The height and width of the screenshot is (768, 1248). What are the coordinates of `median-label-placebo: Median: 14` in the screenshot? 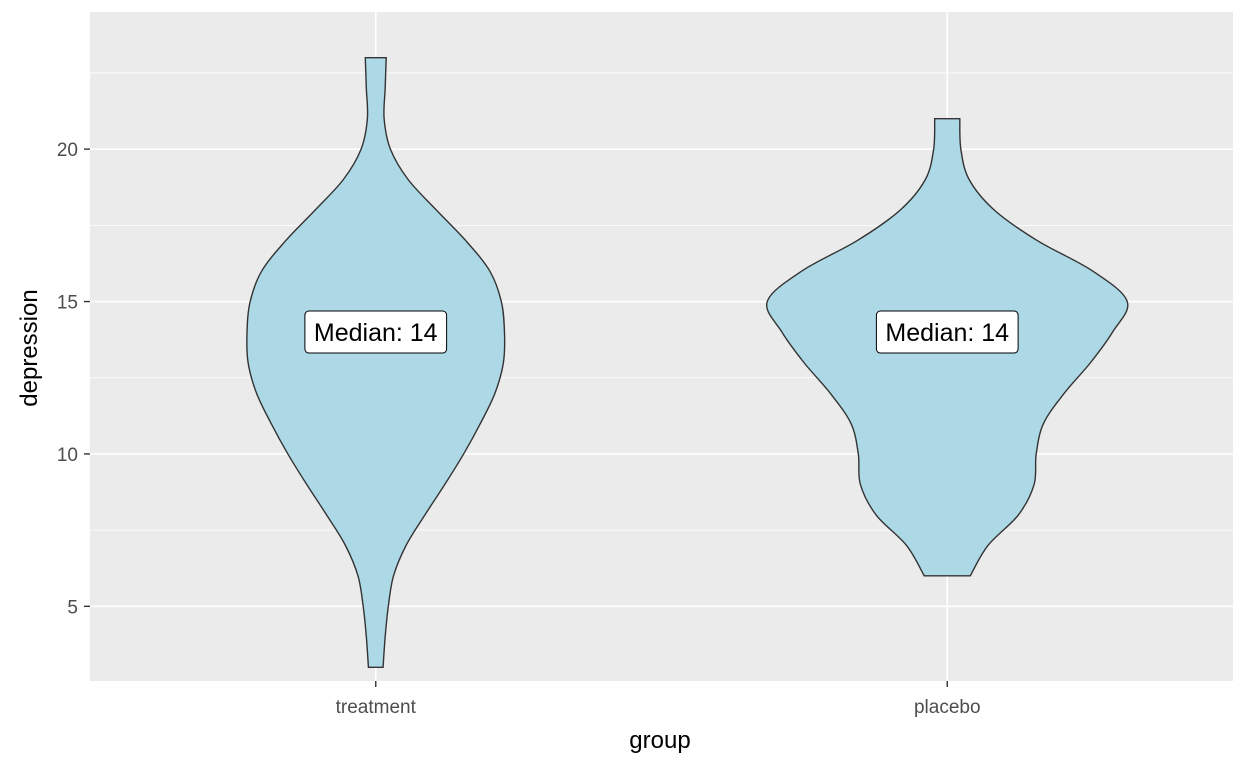 It's located at (947, 332).